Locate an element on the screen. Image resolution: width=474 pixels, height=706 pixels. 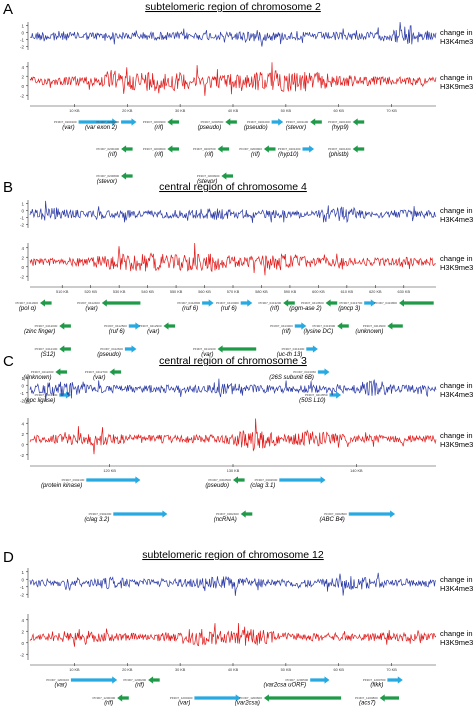
gene-annotation: PF3D7_0411900(pol α) is located at coordinates (34, 305).